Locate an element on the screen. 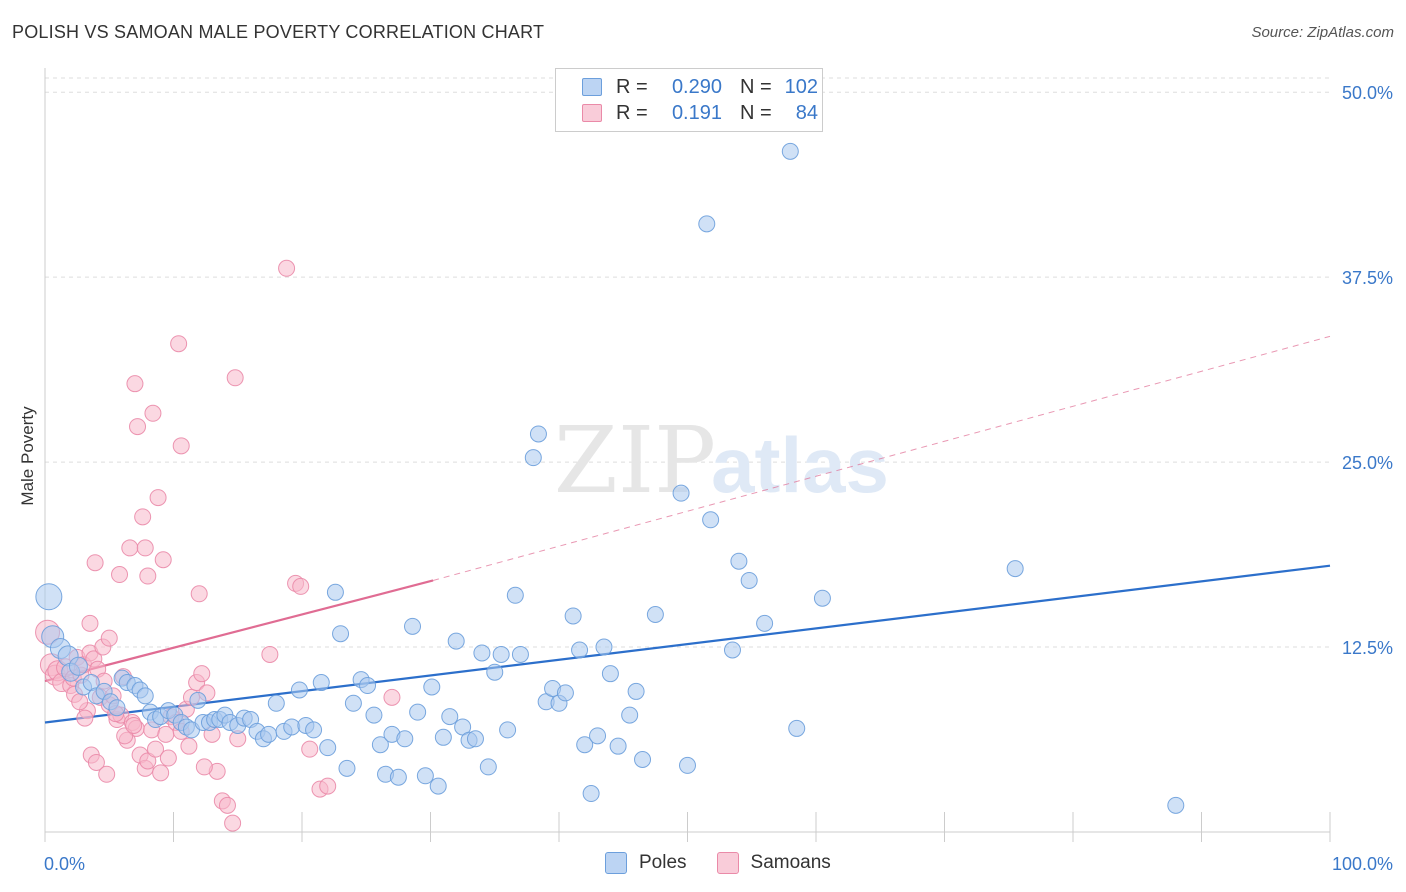 This screenshot has height=892, width=1406. samoans-legend-swatch is located at coordinates (727, 863).